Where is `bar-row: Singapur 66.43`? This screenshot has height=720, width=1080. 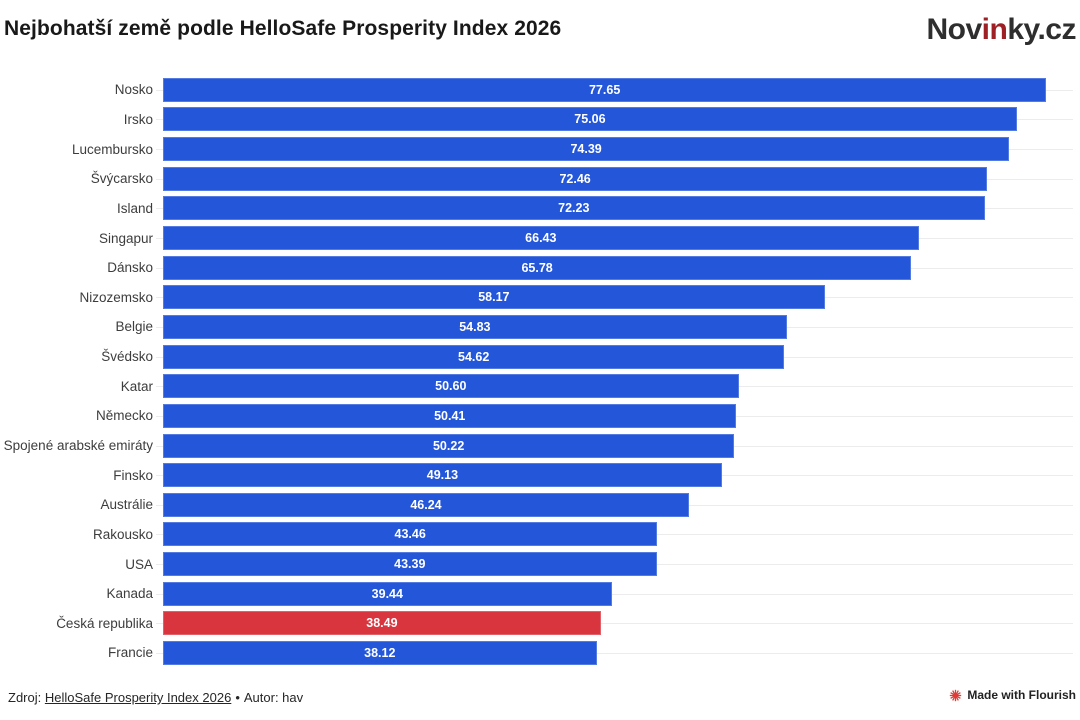 bar-row: Singapur 66.43 is located at coordinates (540, 238).